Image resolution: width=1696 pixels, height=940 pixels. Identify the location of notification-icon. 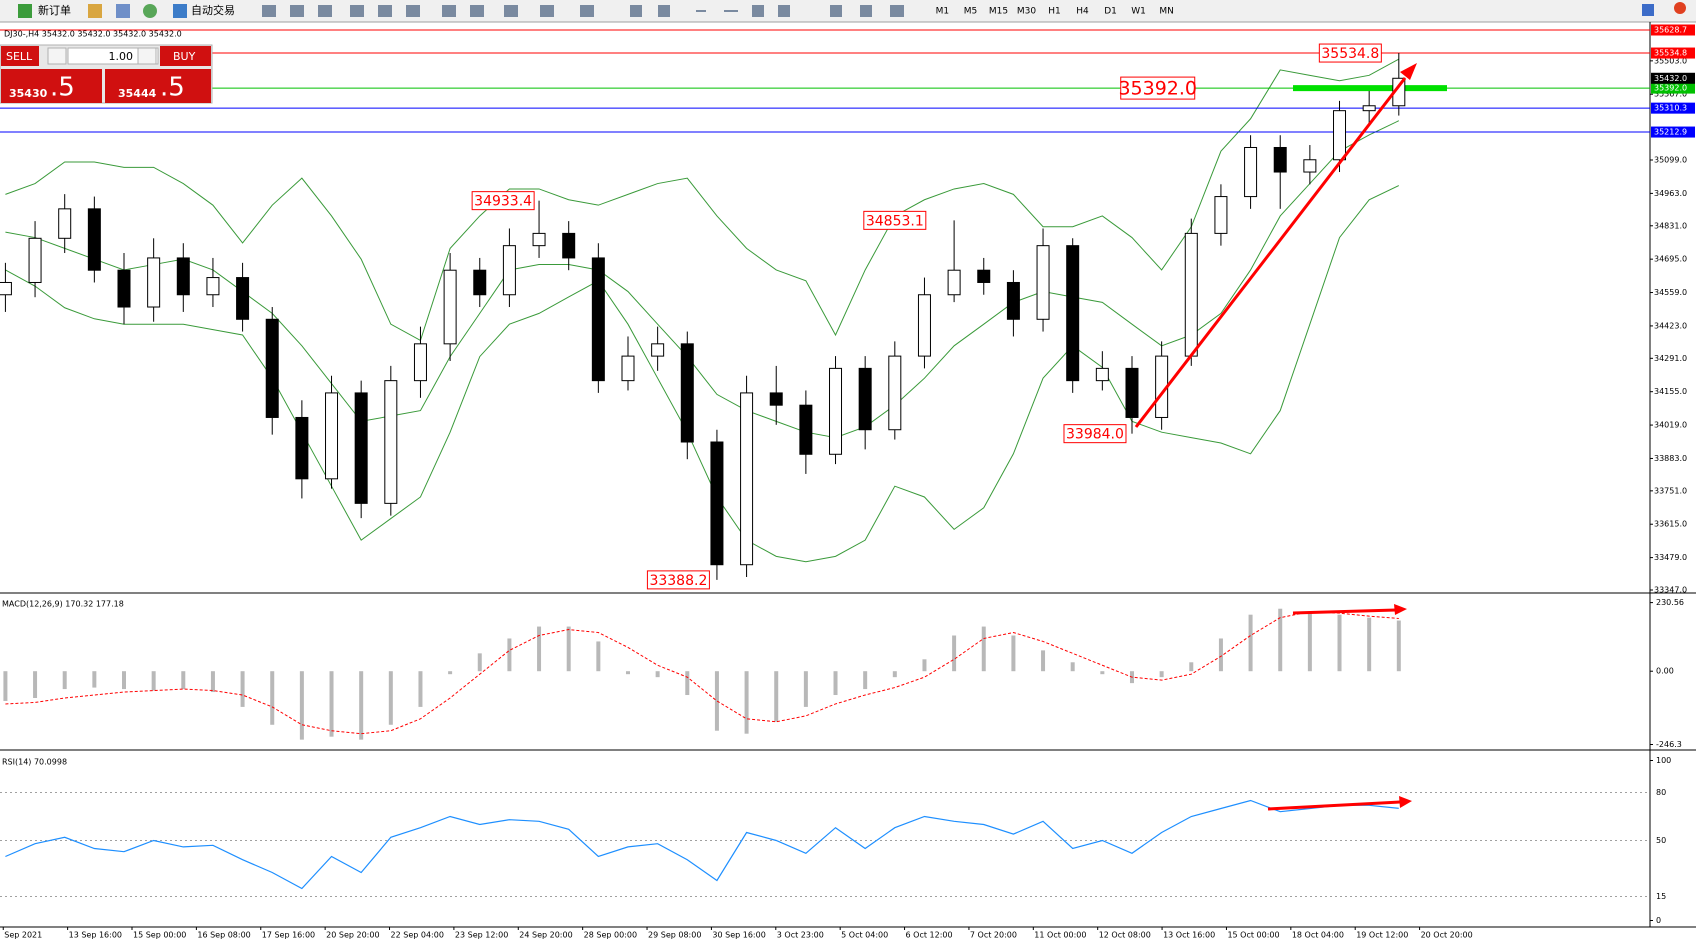
(1680, 8).